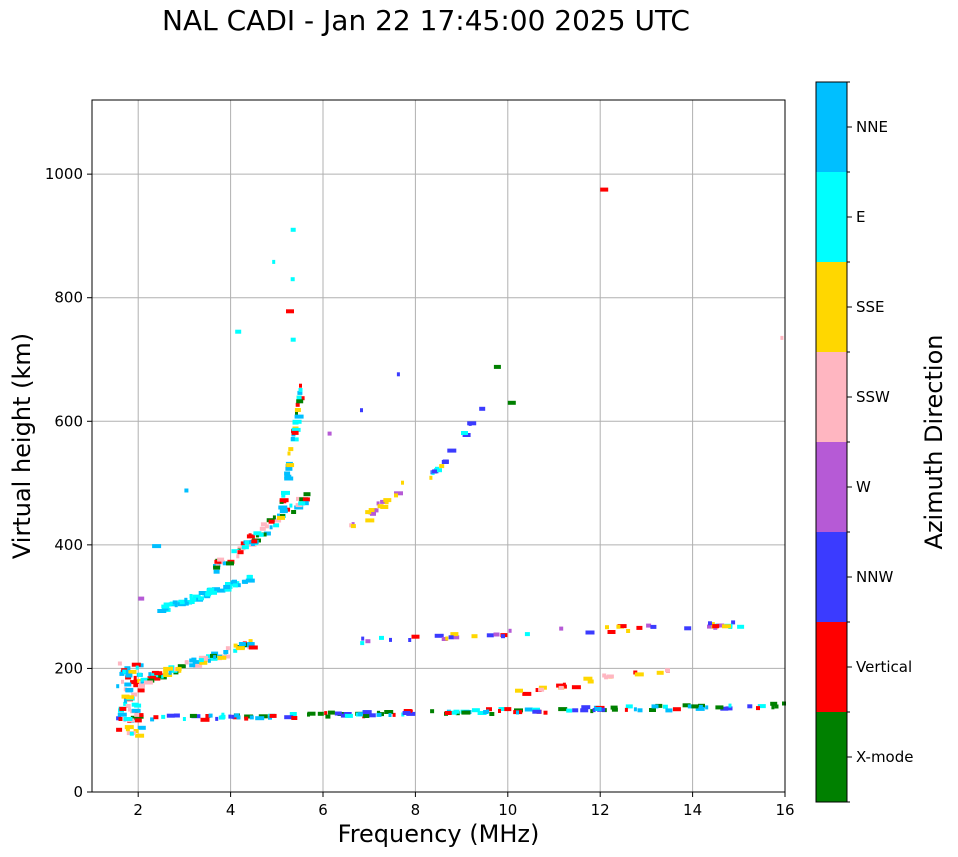  What do you see at coordinates (600, 810) in the screenshot?
I see `x-tick-label: 12` at bounding box center [600, 810].